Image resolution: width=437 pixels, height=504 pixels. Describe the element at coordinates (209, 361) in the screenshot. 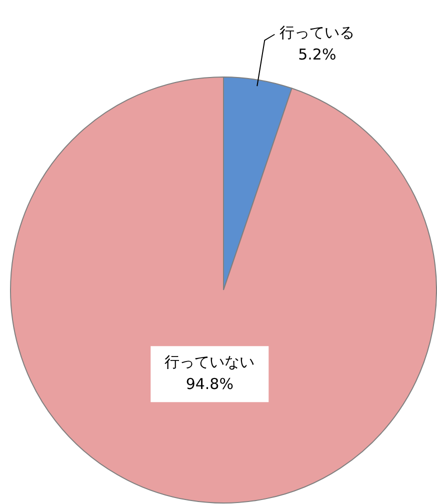

I see `slice-label: 行っていない` at that location.